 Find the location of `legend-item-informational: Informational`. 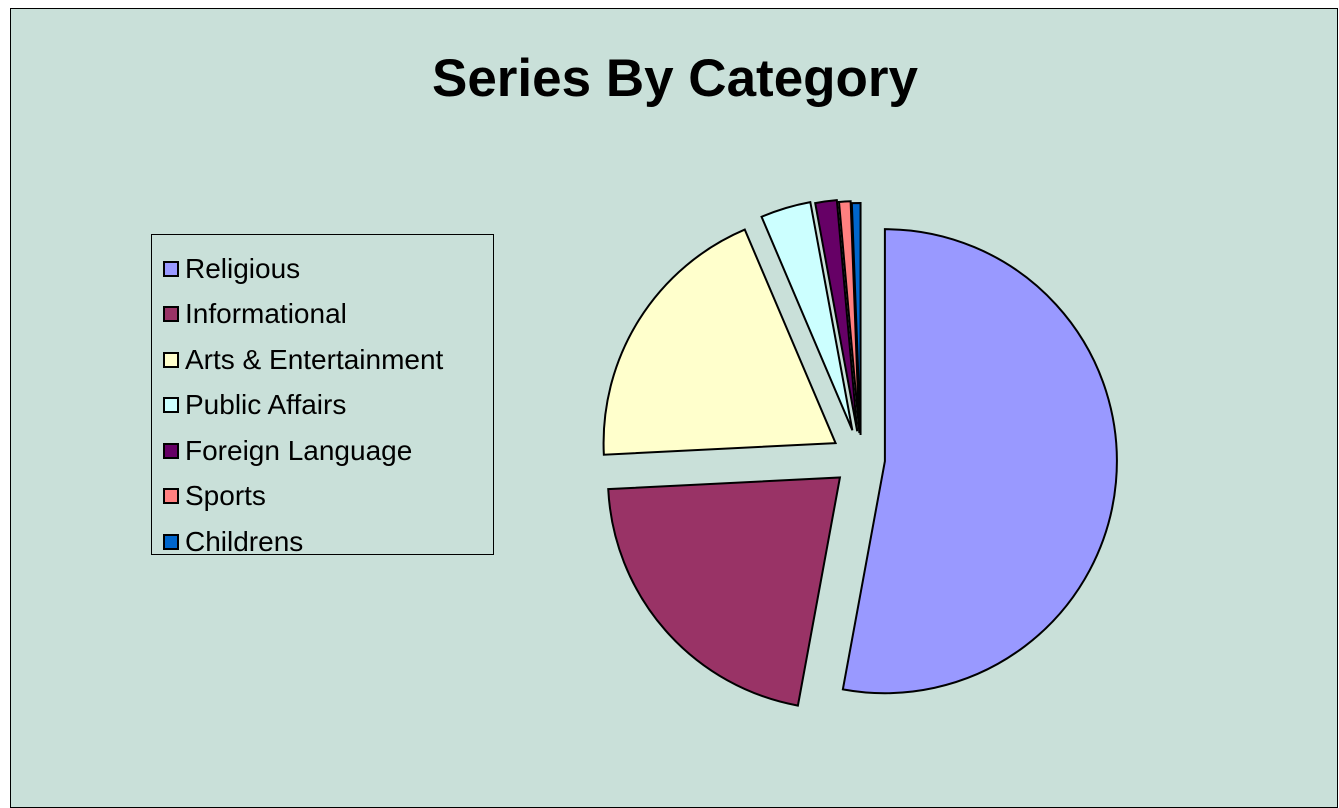

legend-item-informational: Informational is located at coordinates (255, 314).